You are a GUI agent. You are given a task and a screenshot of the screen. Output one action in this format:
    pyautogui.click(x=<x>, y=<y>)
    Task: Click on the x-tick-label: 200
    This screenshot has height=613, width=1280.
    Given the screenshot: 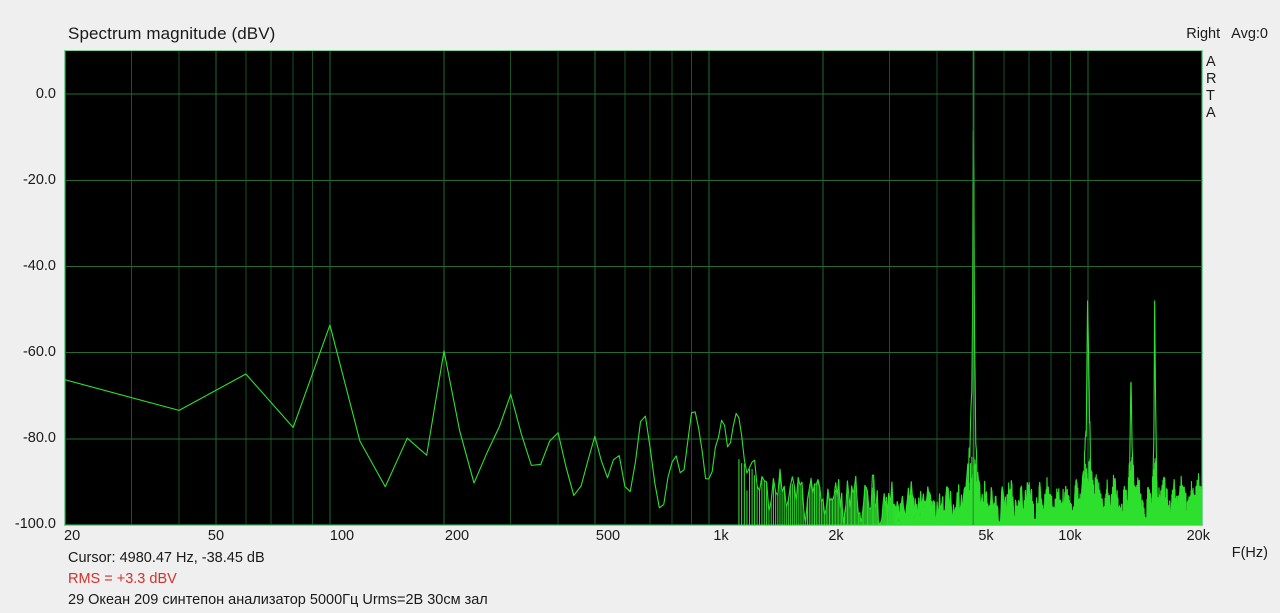 What is the action you would take?
    pyautogui.click(x=457, y=536)
    